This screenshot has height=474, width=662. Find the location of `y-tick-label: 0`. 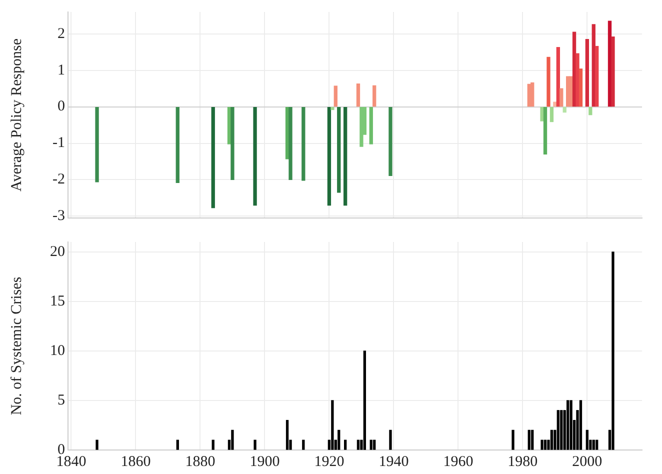

y-tick-label: 0 is located at coordinates (61, 106).